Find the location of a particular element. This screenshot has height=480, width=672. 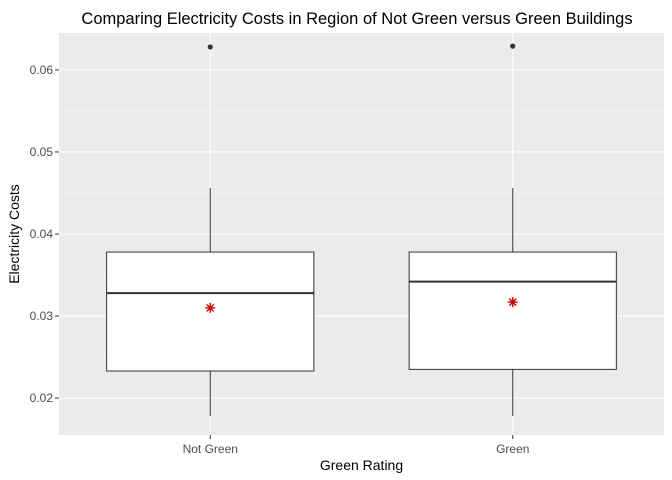

x-axis: Not Green Green is located at coordinates (356, 445).